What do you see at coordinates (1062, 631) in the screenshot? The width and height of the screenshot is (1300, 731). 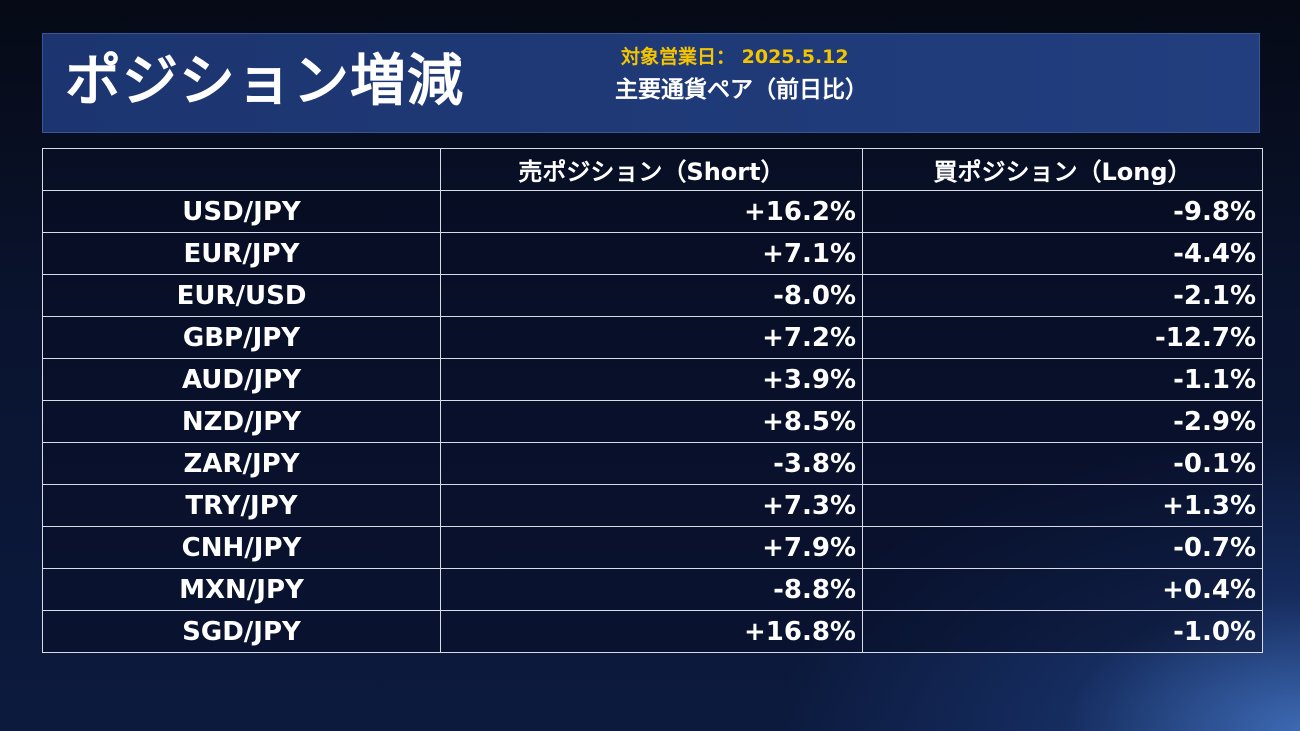 I see `long-change: -1.0%` at bounding box center [1062, 631].